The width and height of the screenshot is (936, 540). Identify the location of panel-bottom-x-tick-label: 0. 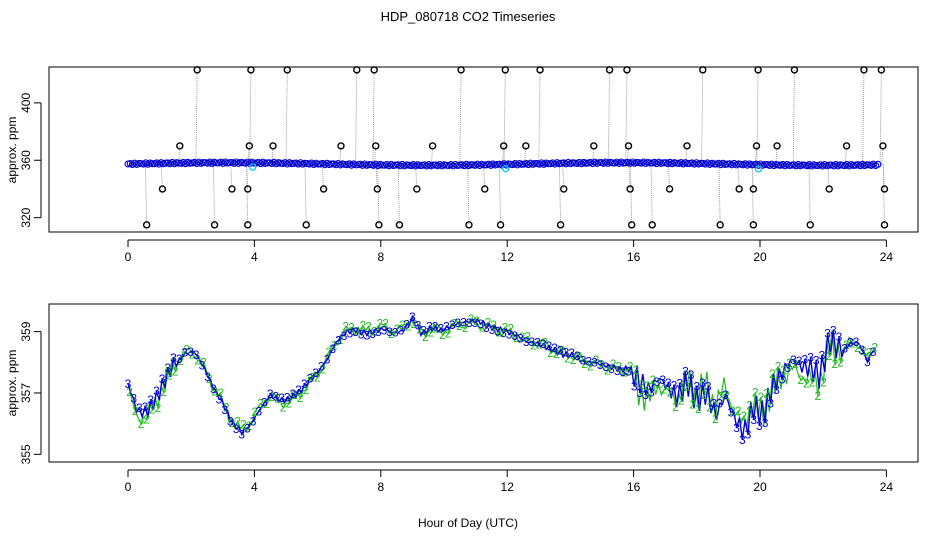
(128, 487).